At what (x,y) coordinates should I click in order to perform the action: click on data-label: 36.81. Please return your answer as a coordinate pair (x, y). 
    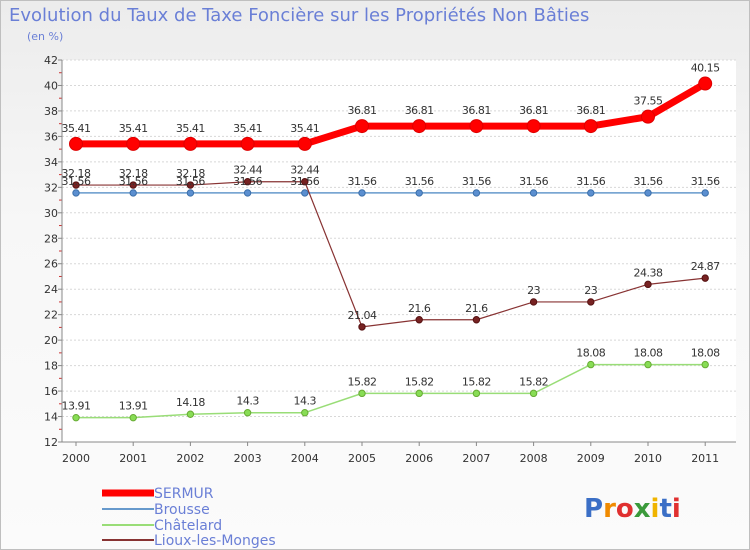
    Looking at the image, I should click on (362, 110).